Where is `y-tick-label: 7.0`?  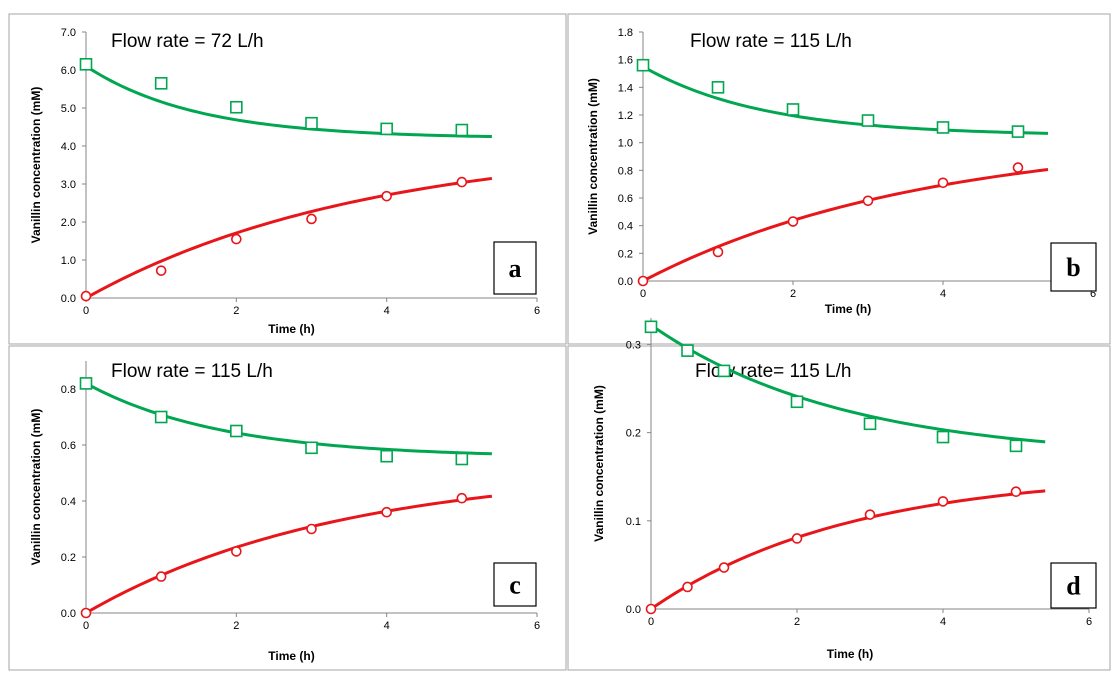 y-tick-label: 7.0 is located at coordinates (68, 33).